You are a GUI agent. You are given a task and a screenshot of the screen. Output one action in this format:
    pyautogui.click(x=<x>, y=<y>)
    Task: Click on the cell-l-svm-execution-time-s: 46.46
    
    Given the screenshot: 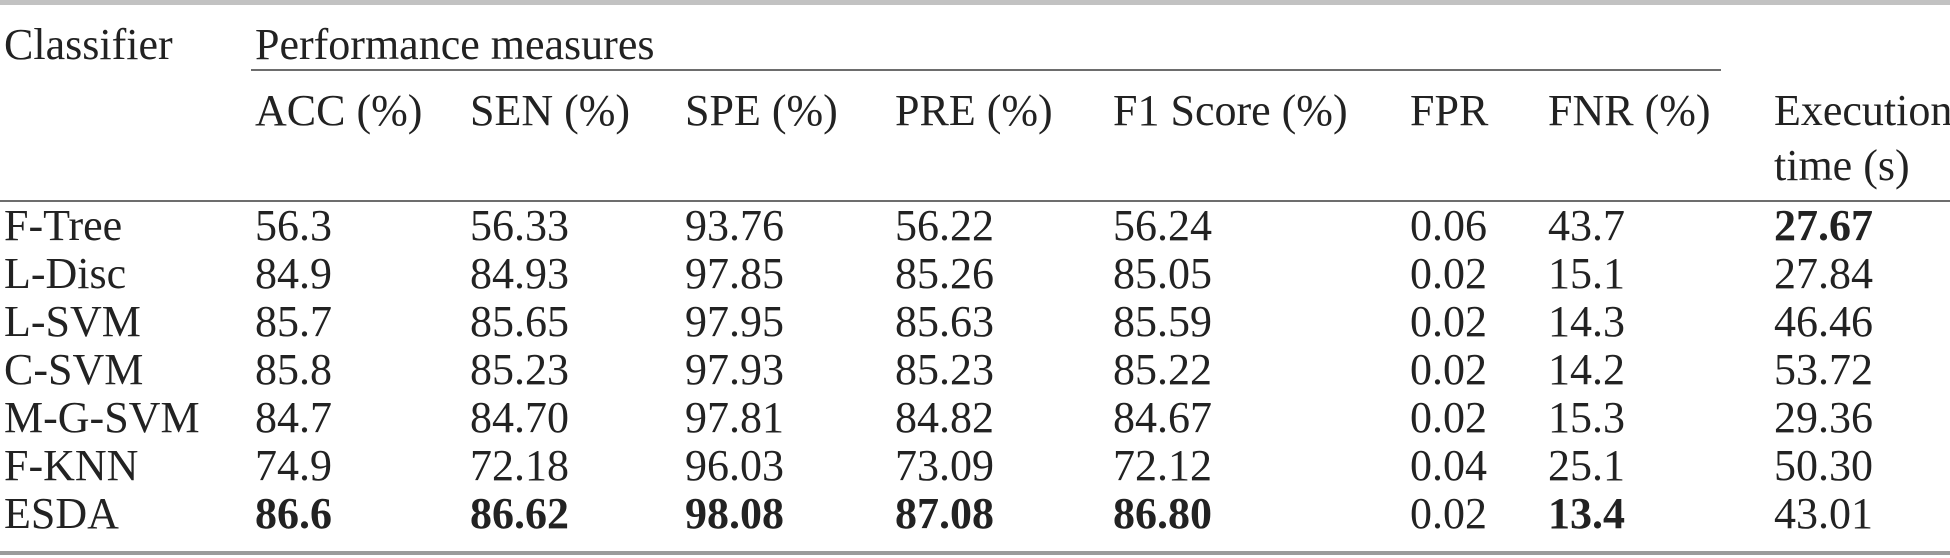 What is the action you would take?
    pyautogui.click(x=1823, y=321)
    